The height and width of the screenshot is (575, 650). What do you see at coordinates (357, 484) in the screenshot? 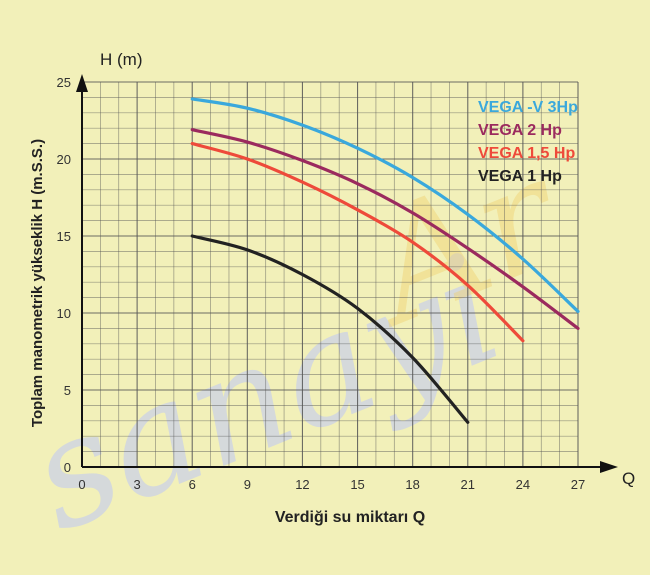
I see `x-tick-label: 15` at bounding box center [357, 484].